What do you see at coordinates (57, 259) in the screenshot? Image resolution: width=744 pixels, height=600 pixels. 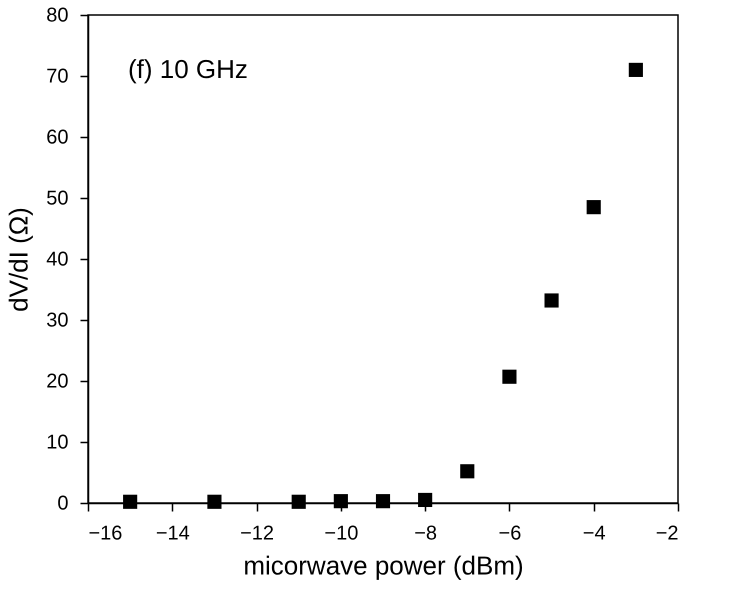 I see `y-tick-label: 40` at bounding box center [57, 259].